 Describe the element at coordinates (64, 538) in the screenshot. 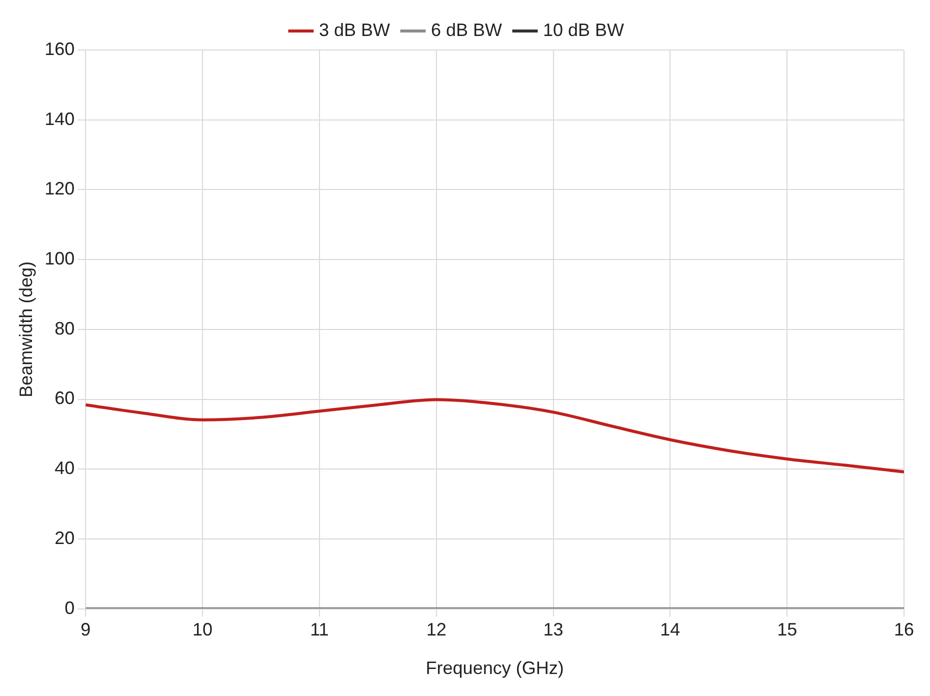

I see `y-tick-label: 20` at that location.